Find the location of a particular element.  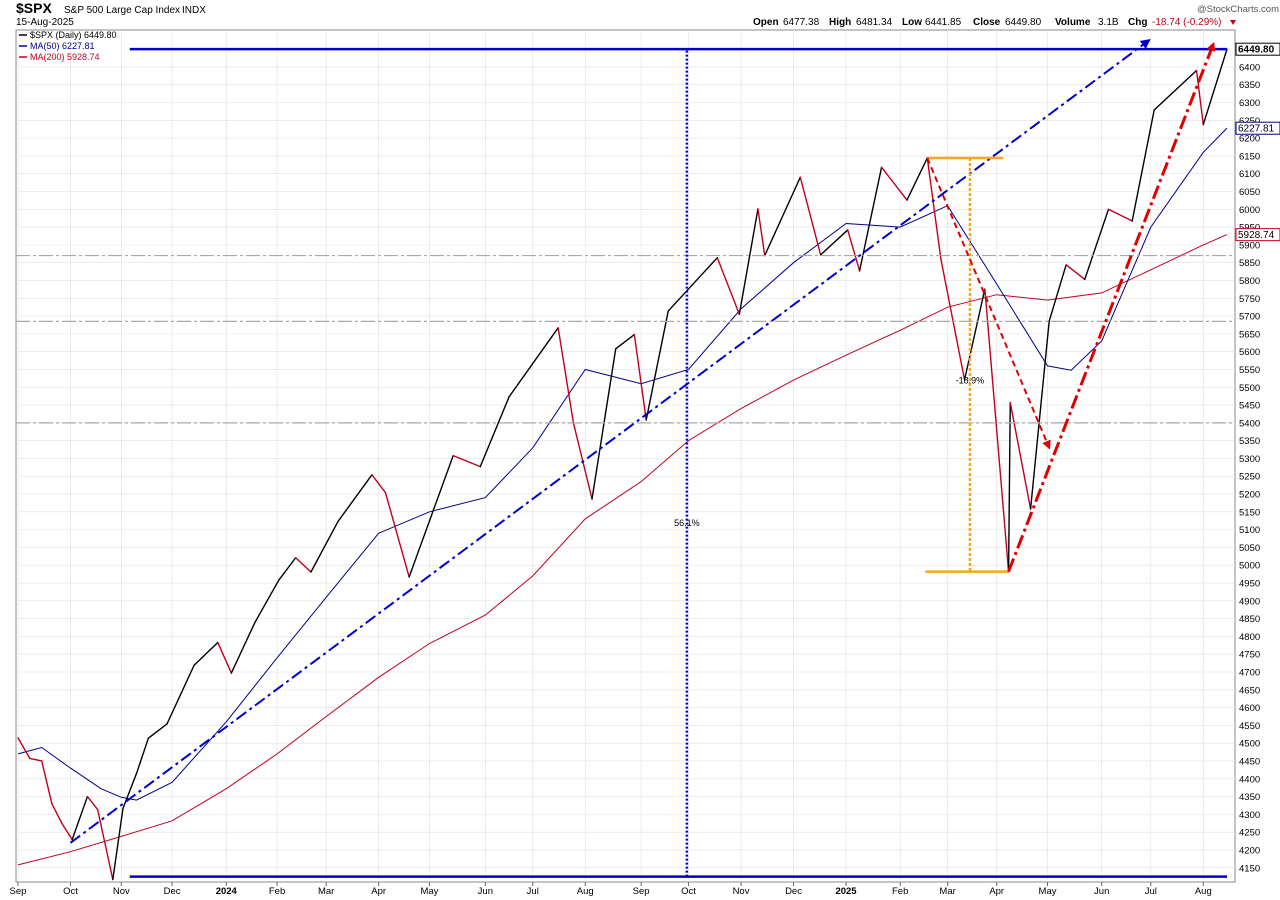

high-label: High is located at coordinates (840, 22).